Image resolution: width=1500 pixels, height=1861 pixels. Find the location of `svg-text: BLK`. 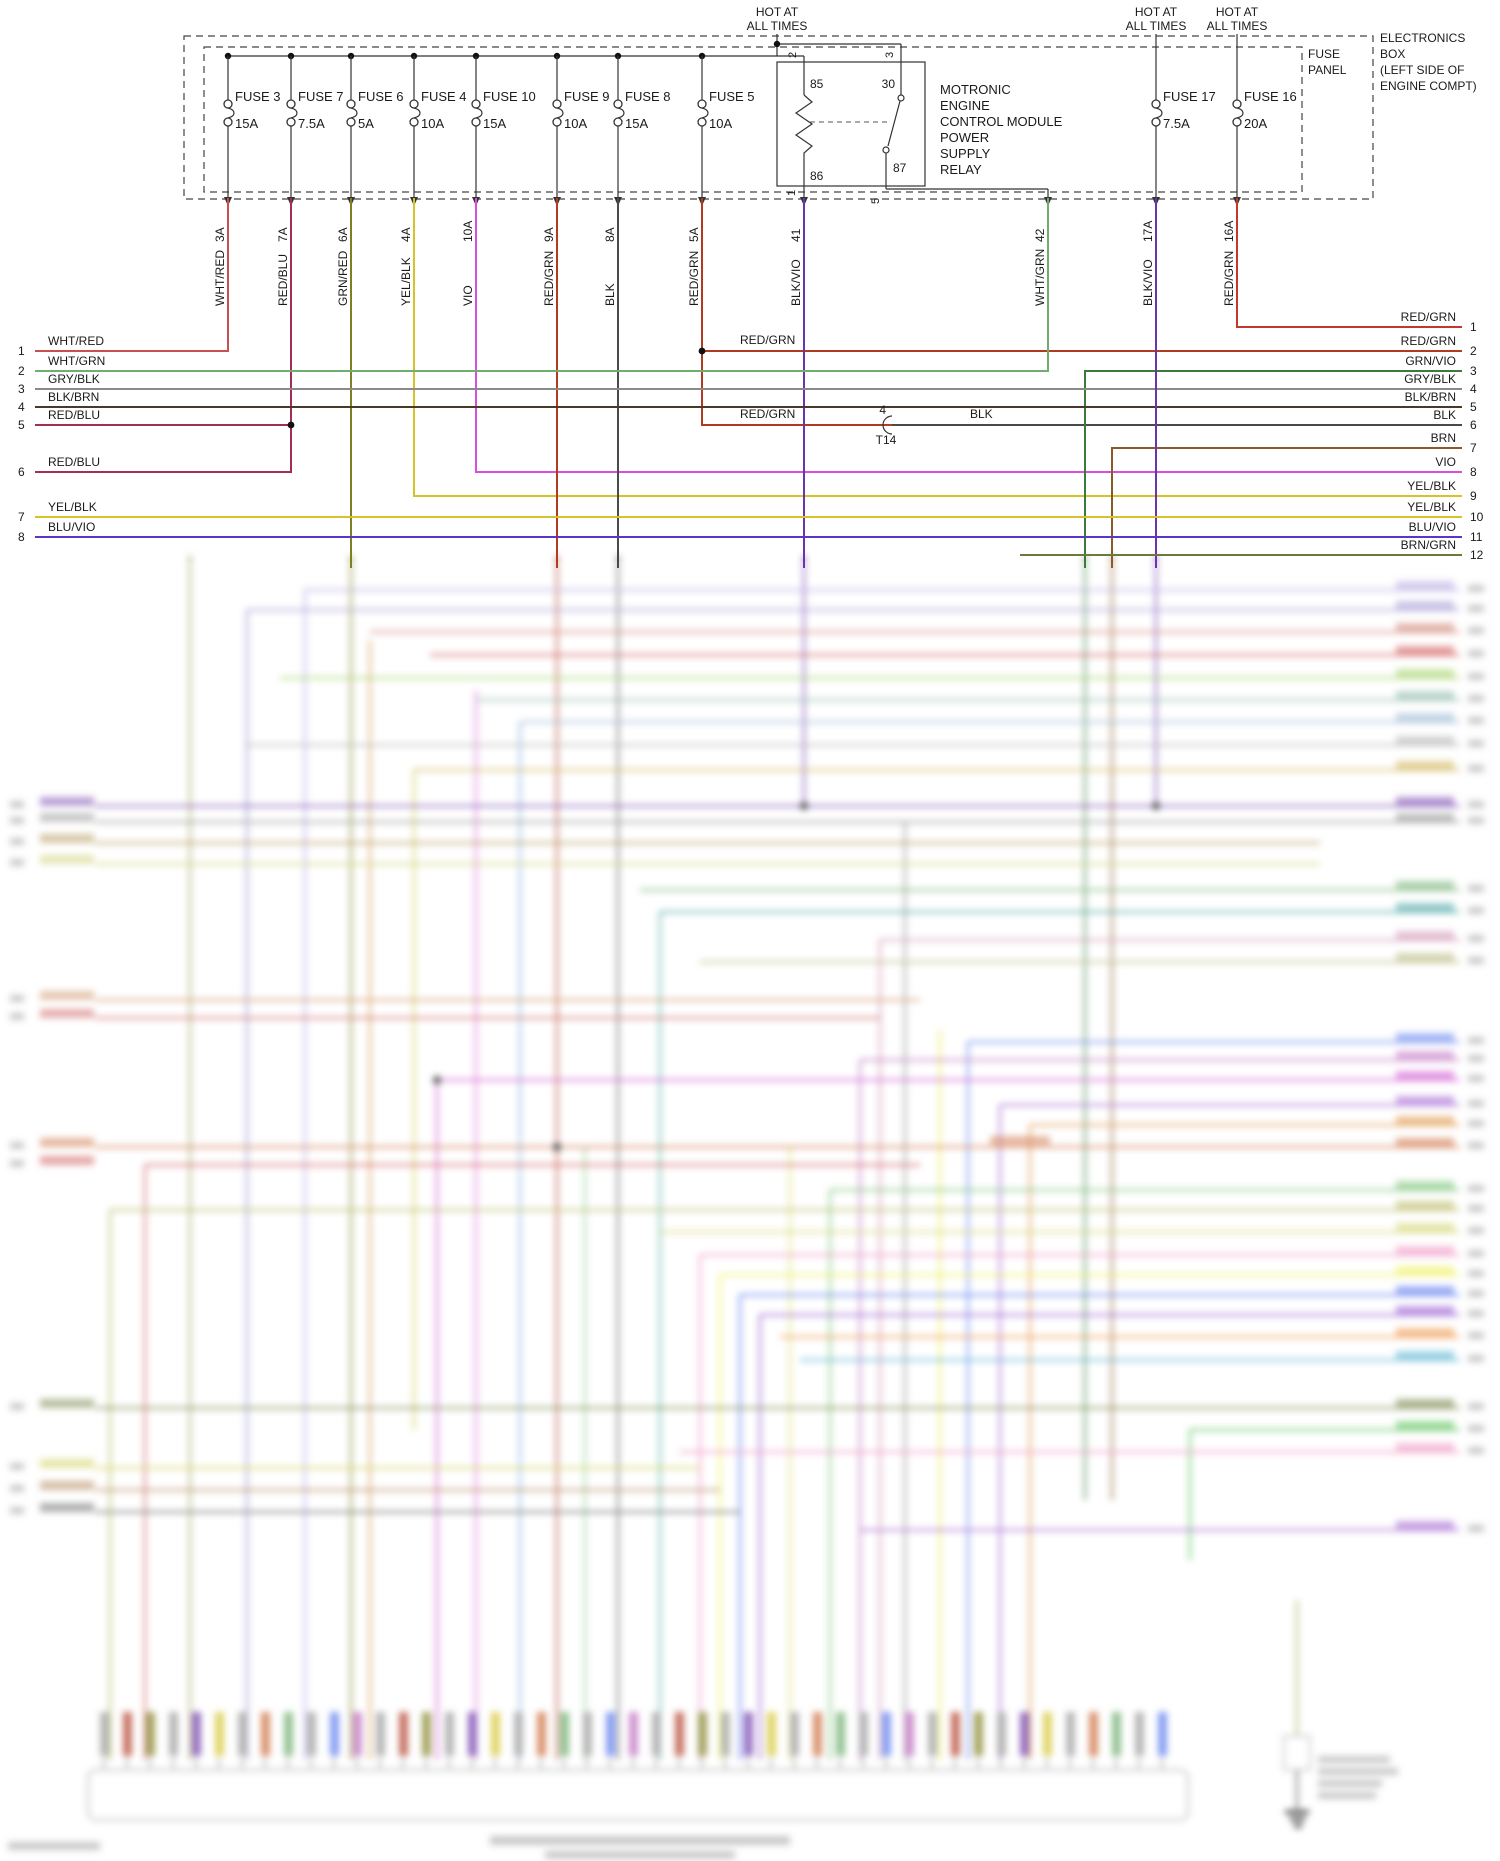

svg-text: BLK is located at coordinates (1444, 415).